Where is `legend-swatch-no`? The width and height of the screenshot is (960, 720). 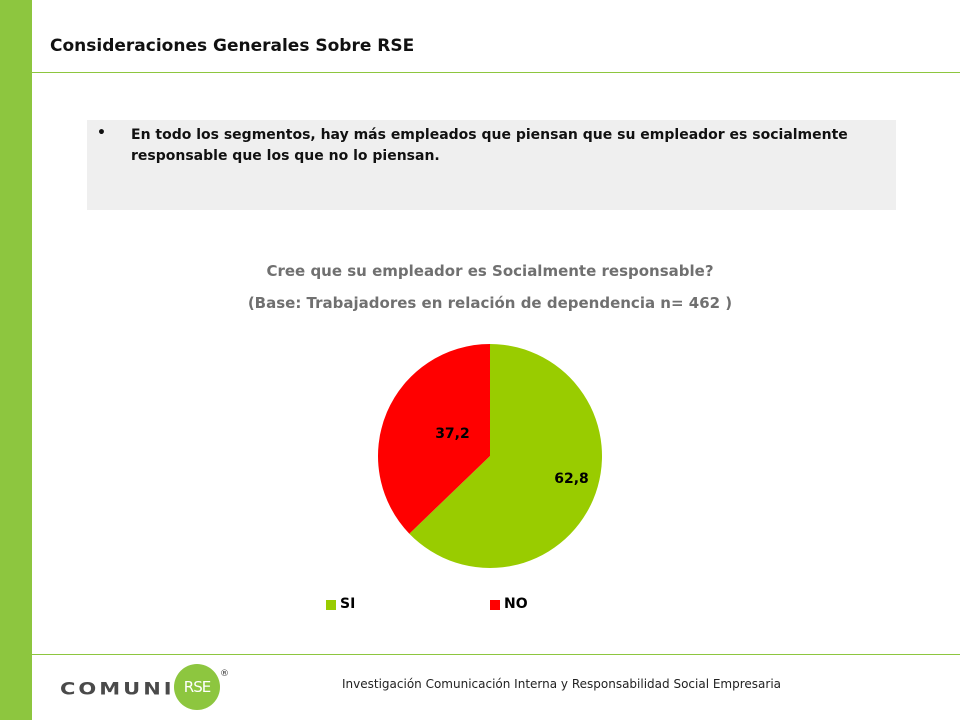
legend-swatch-no is located at coordinates (495, 605).